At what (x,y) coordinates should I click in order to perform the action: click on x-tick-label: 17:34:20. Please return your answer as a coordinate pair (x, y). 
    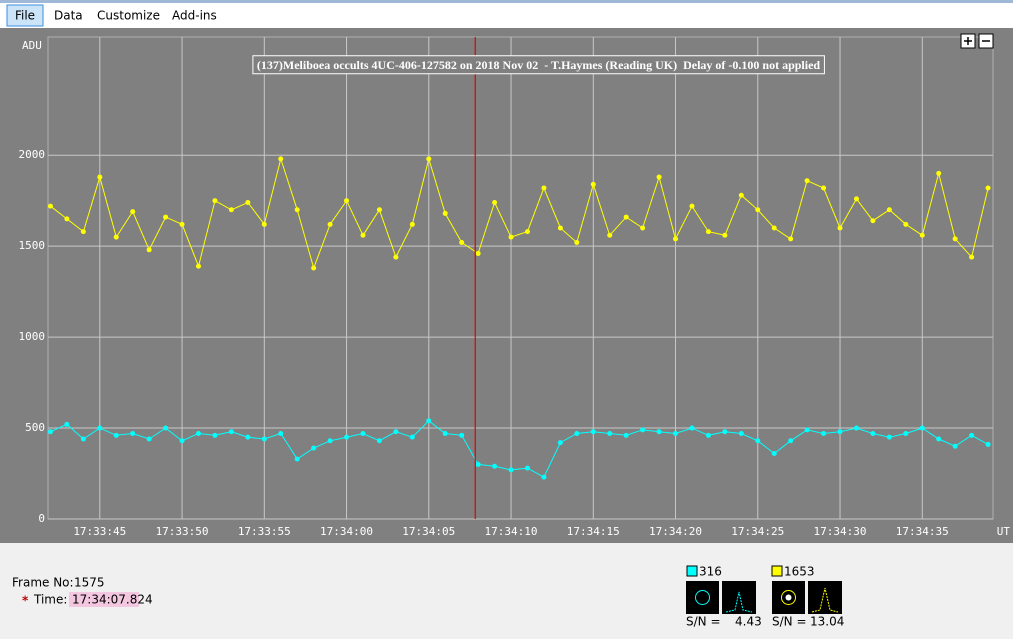
    Looking at the image, I should click on (675, 531).